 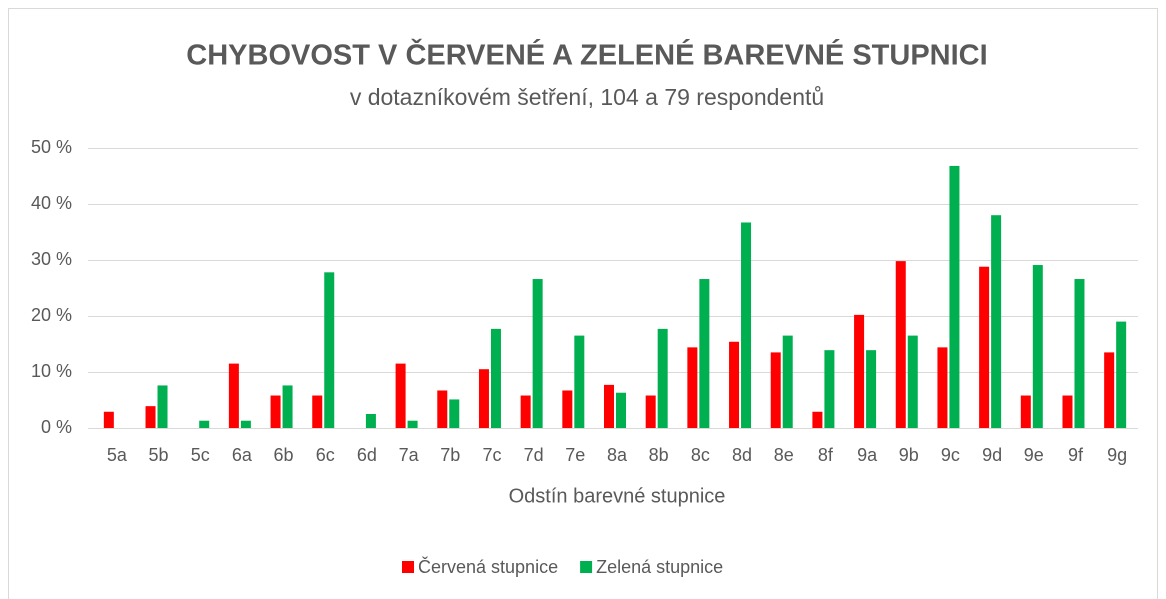 I want to click on y-tick-label: 10 %, so click(x=51, y=371).